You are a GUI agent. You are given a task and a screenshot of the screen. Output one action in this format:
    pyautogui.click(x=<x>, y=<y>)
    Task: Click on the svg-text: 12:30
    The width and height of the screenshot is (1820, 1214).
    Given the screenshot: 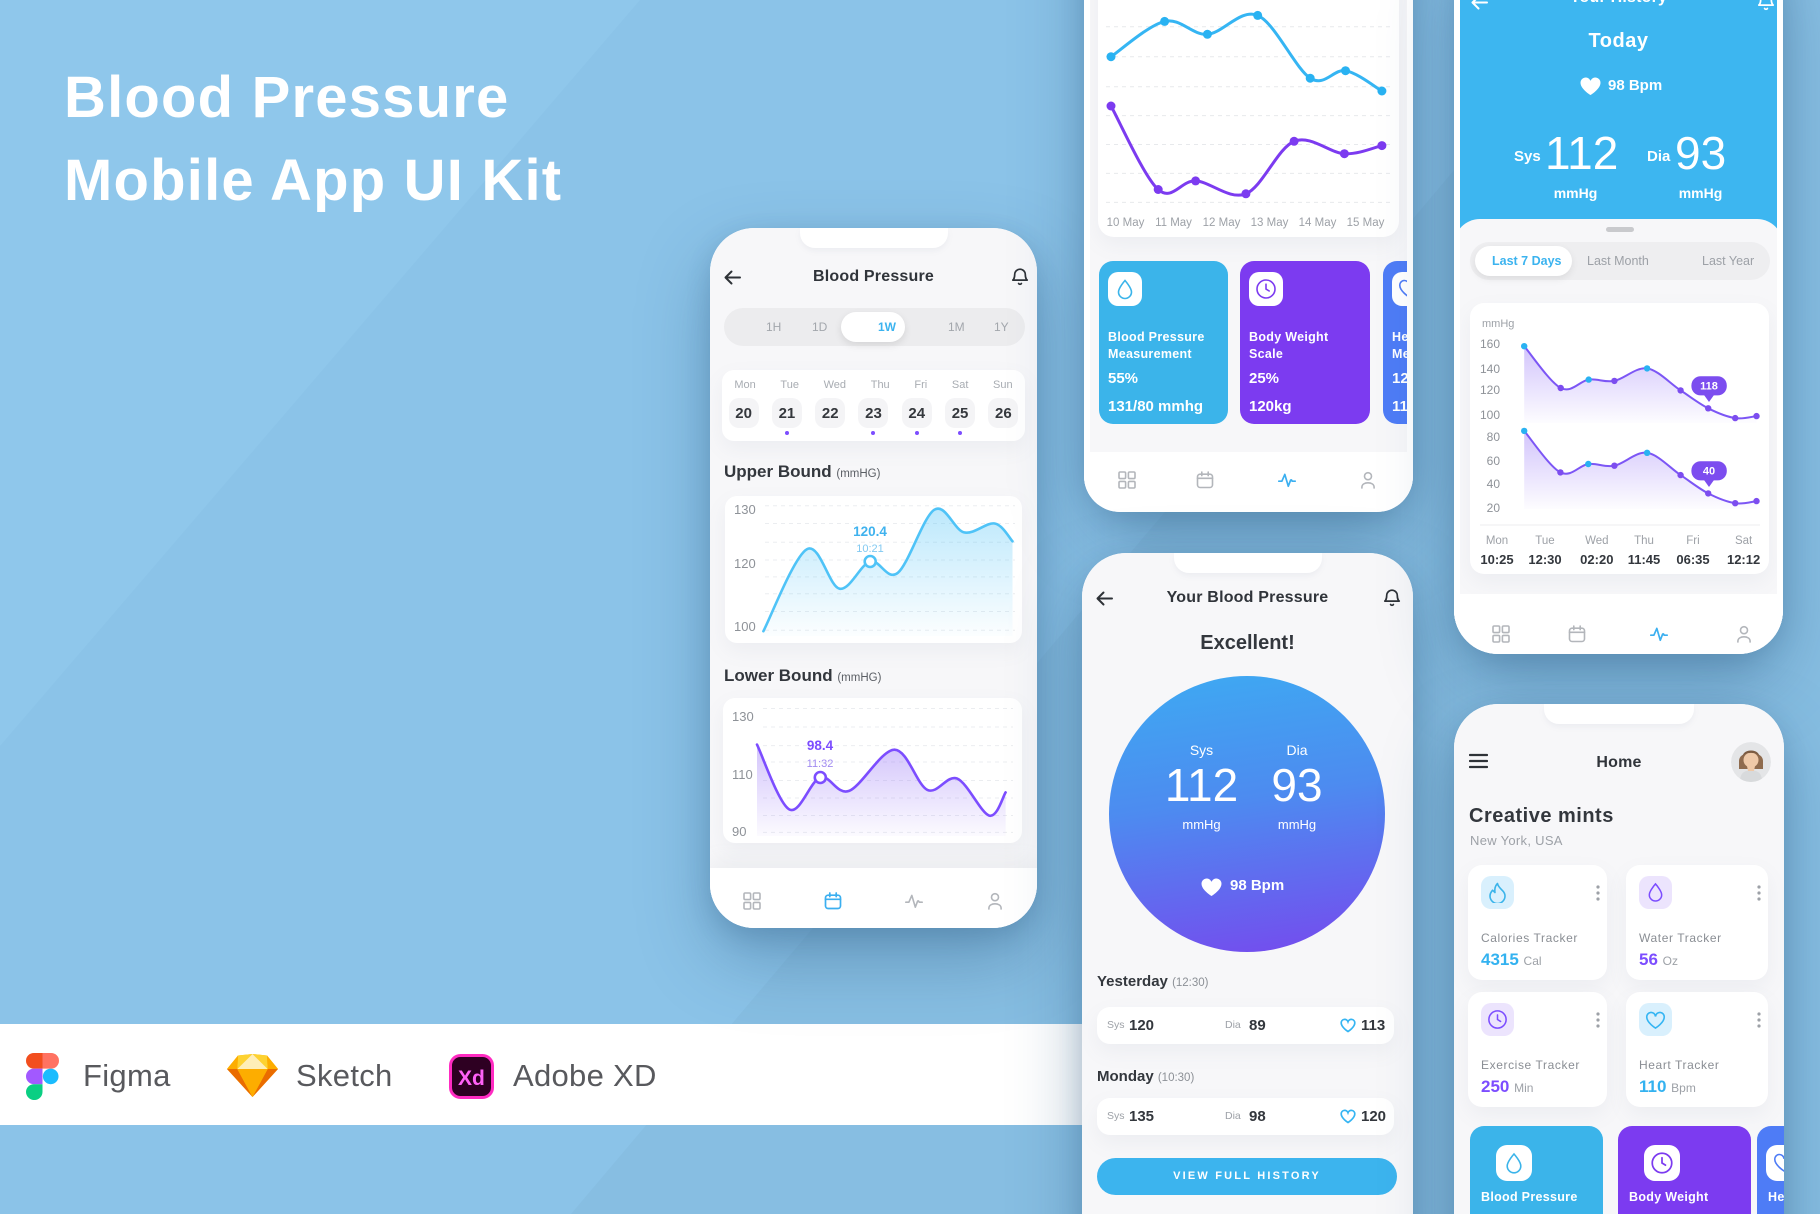 What is the action you would take?
    pyautogui.click(x=1544, y=559)
    